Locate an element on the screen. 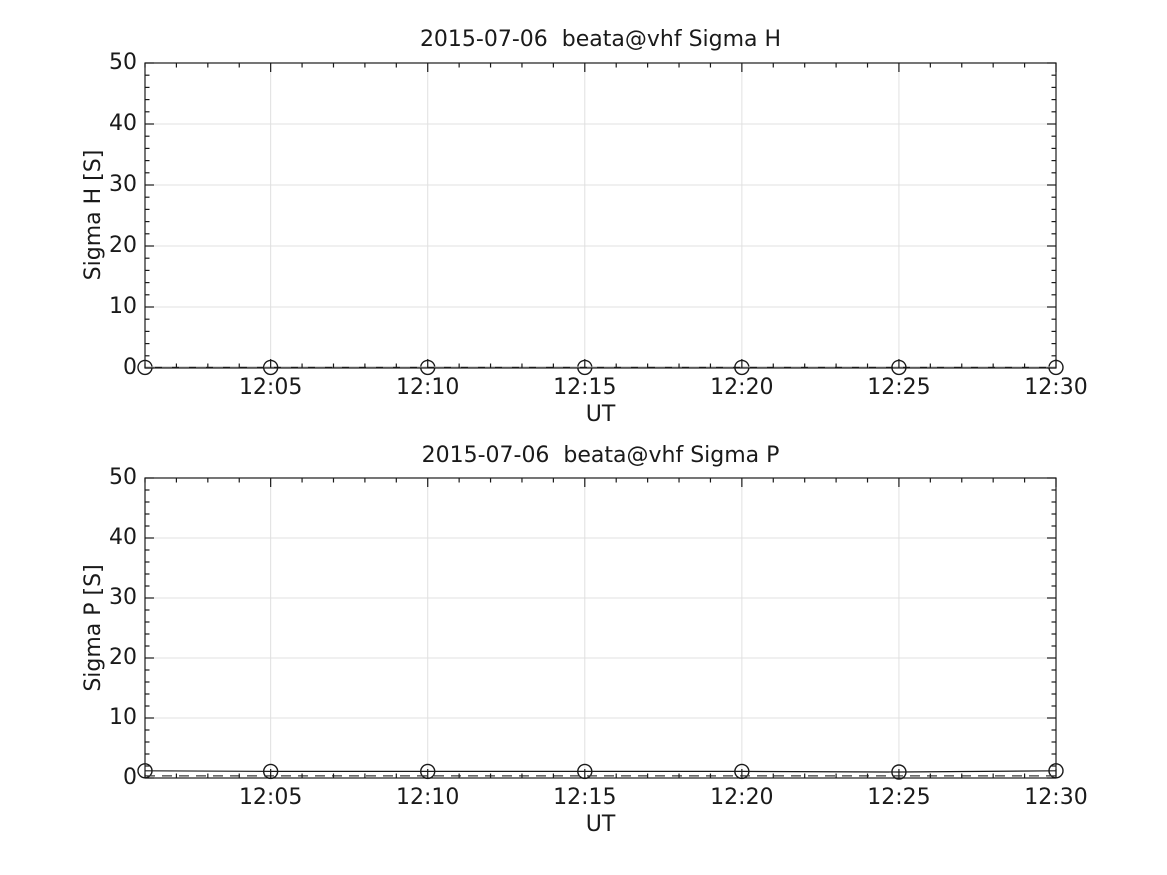  x-axis-label-sigma-p: UT is located at coordinates (600, 824).